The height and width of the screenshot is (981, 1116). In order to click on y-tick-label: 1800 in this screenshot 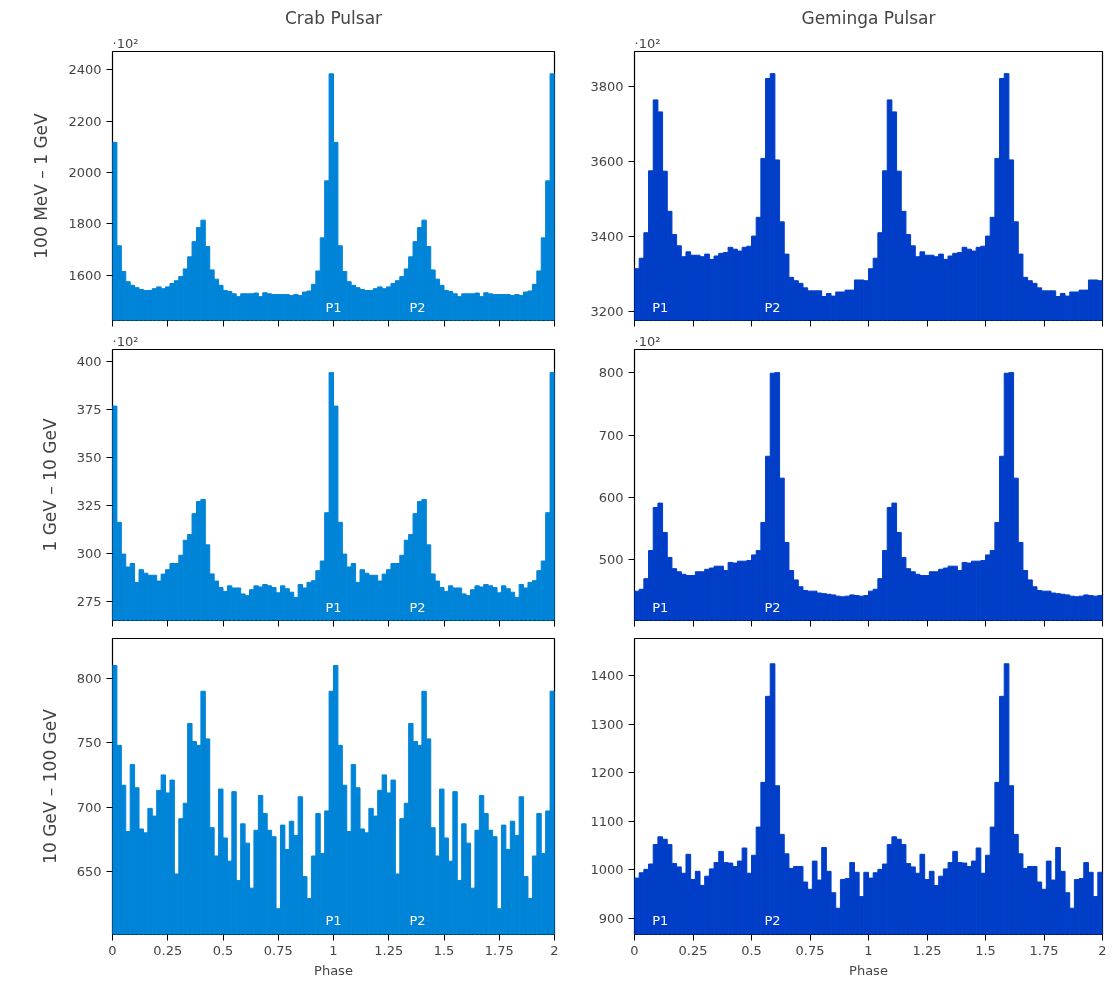, I will do `click(85, 224)`.